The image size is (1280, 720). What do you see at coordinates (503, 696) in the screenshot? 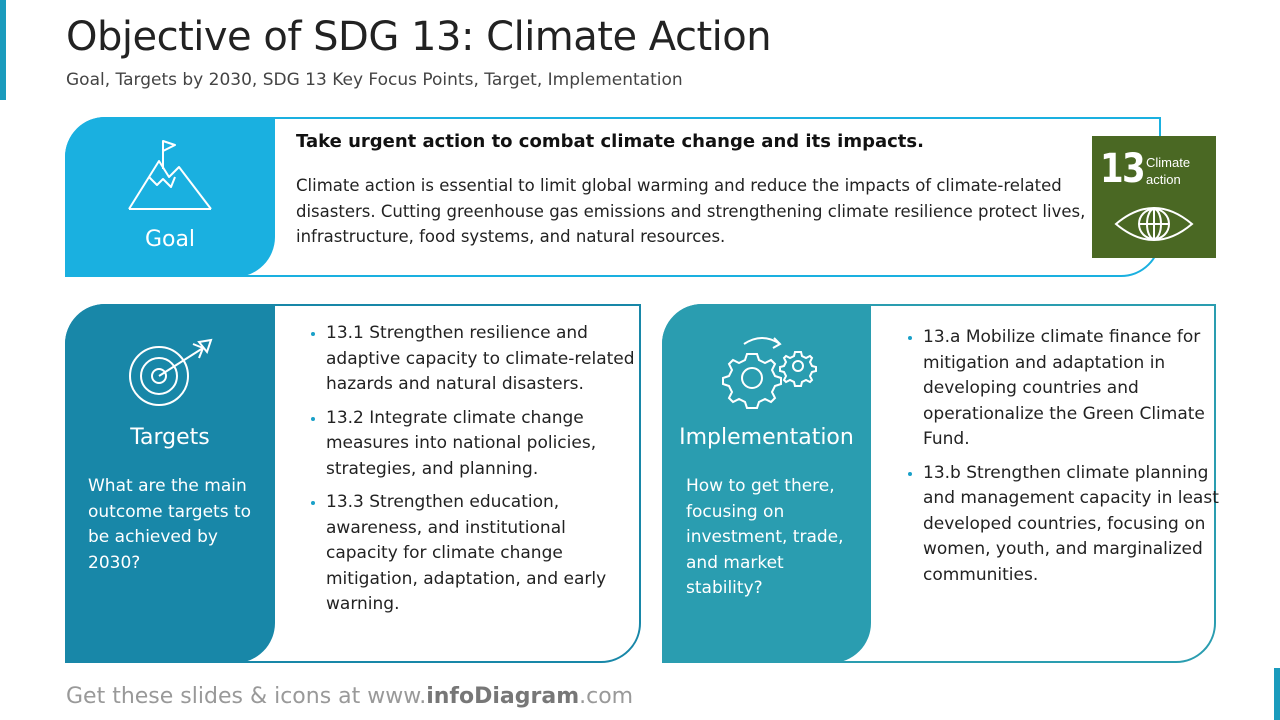
I see `footer-brand: infoDiagram` at bounding box center [503, 696].